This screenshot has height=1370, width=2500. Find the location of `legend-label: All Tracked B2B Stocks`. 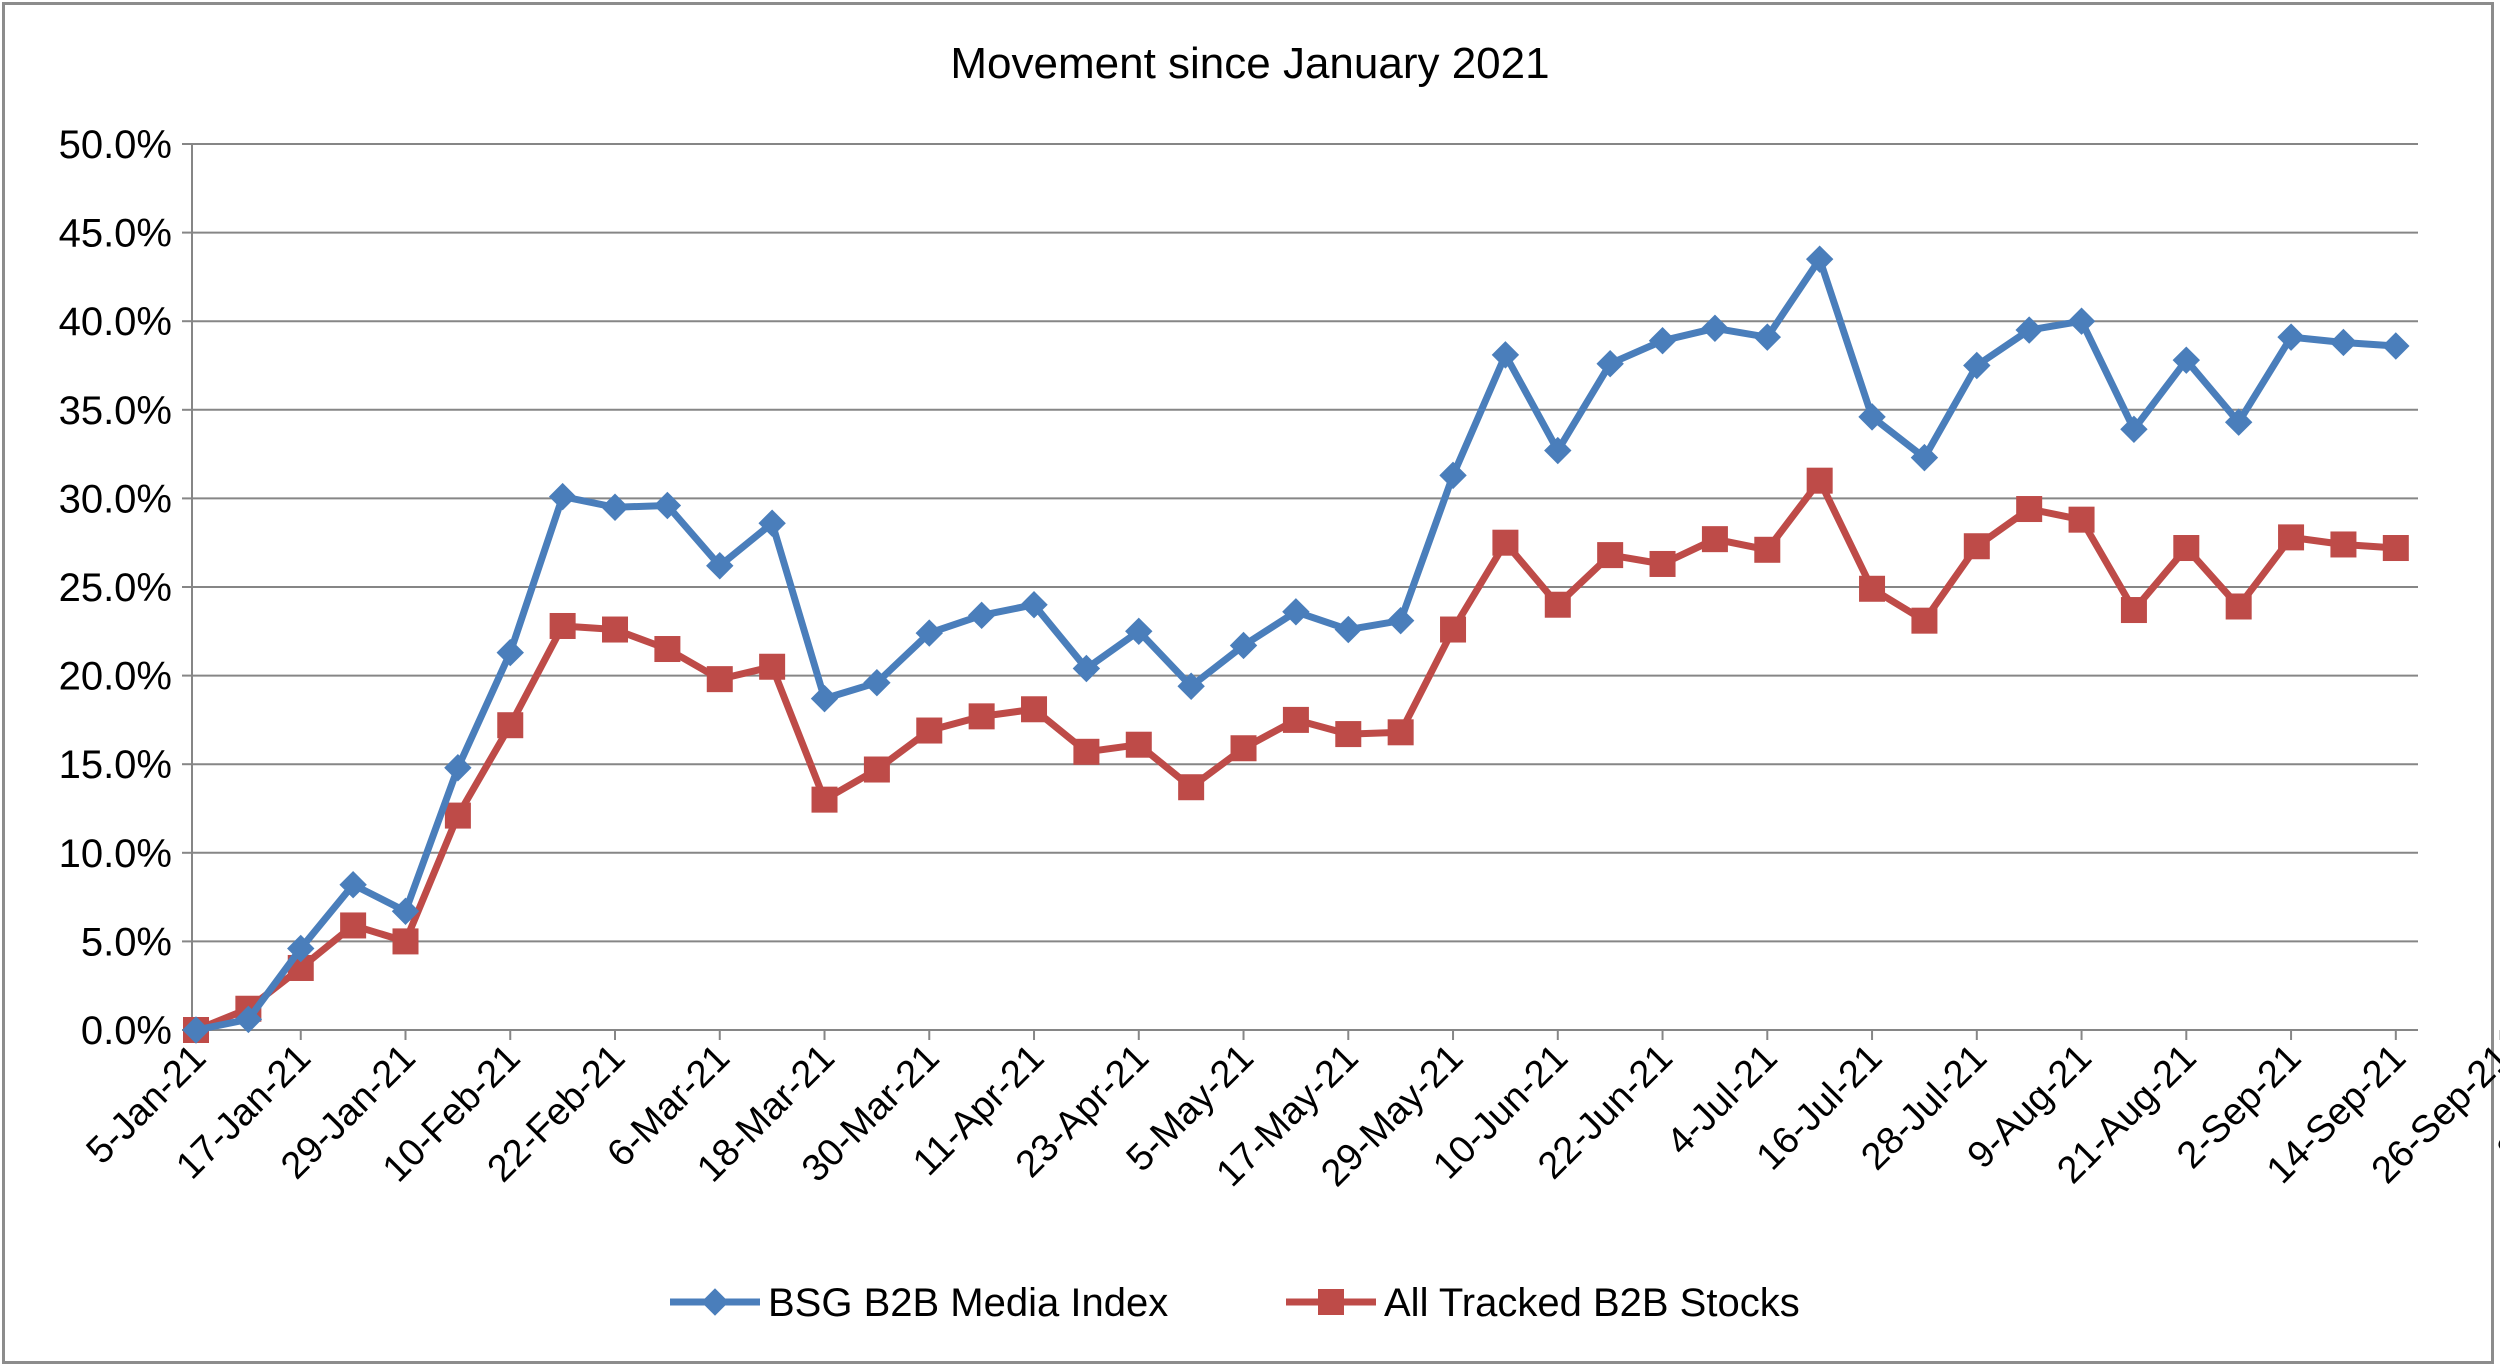

legend-label: All Tracked B2B Stocks is located at coordinates (1592, 1303).